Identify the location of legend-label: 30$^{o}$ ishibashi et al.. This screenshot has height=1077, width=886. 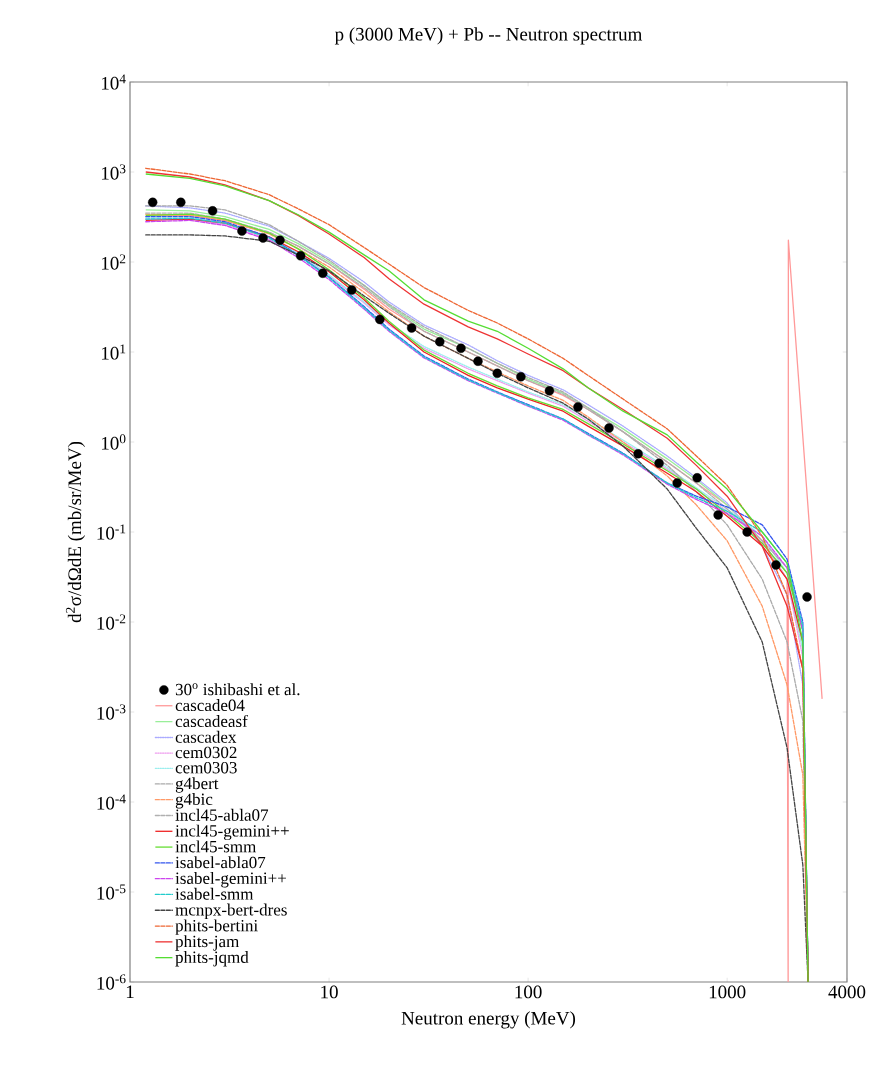
(237, 689).